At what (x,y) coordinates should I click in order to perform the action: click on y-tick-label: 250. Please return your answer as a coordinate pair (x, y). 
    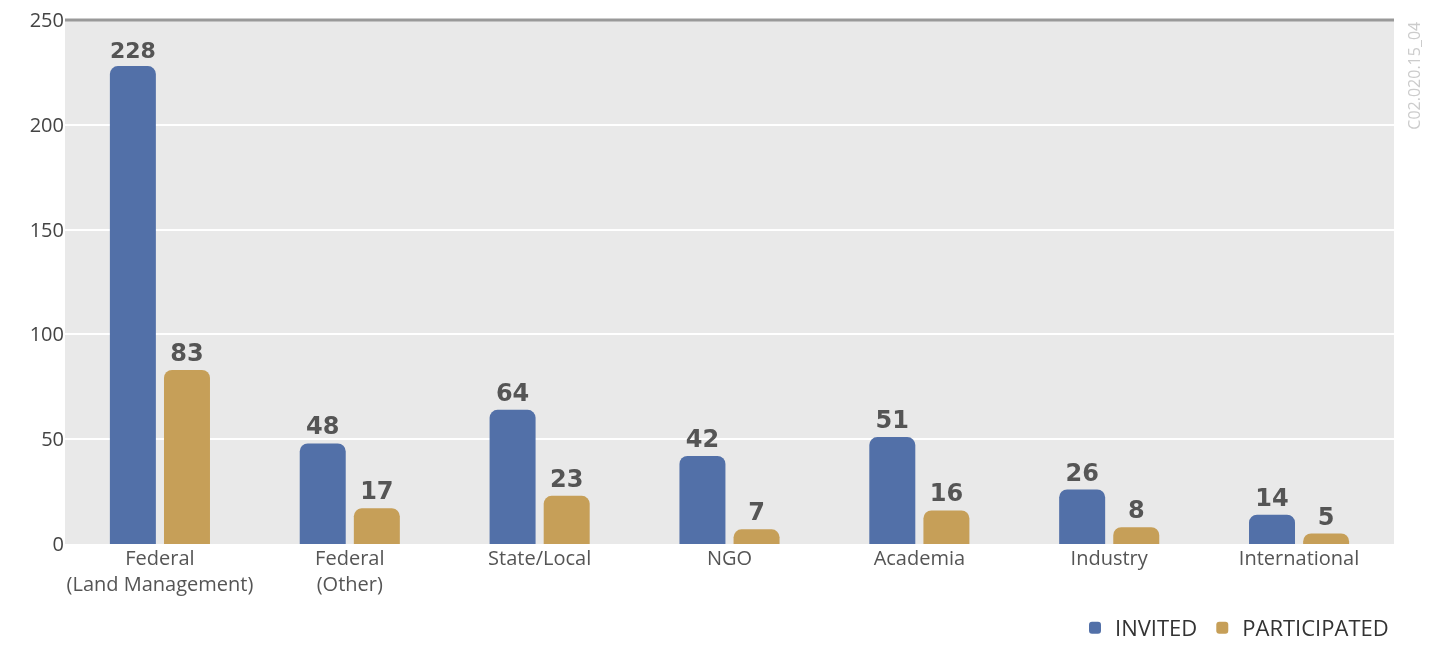
    Looking at the image, I should click on (46, 19).